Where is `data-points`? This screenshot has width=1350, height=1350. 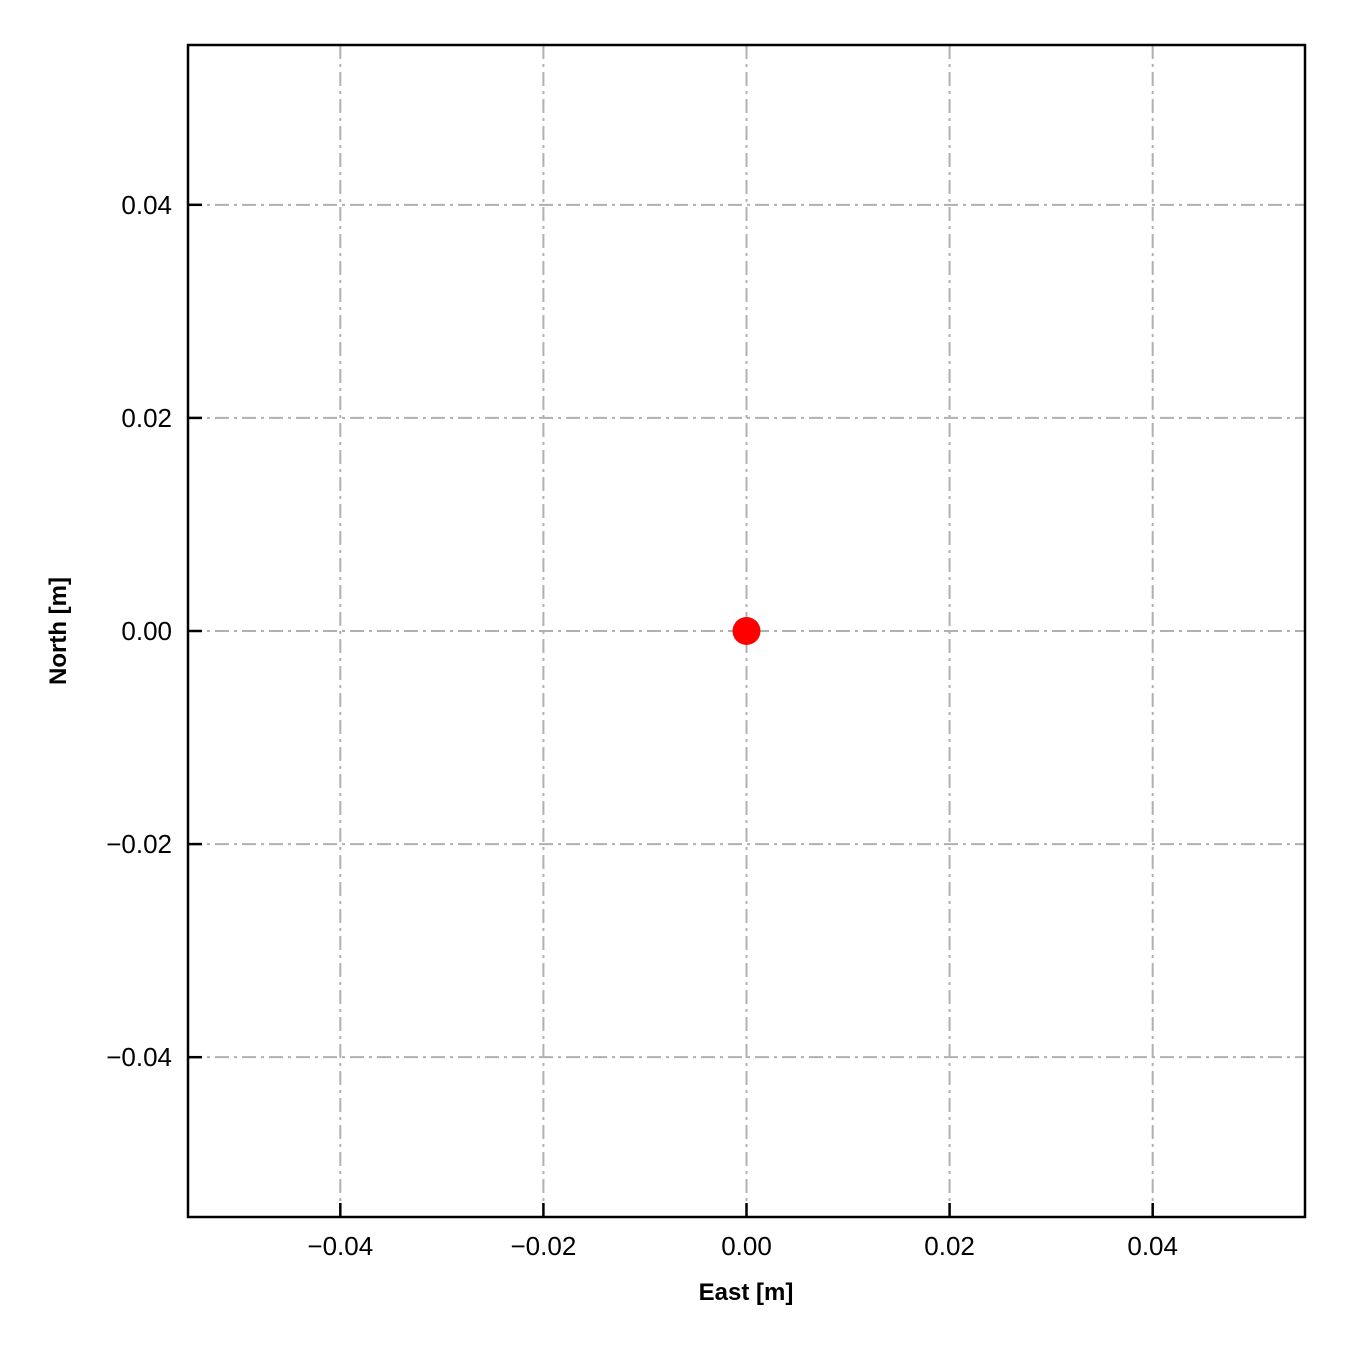
data-points is located at coordinates (746, 631).